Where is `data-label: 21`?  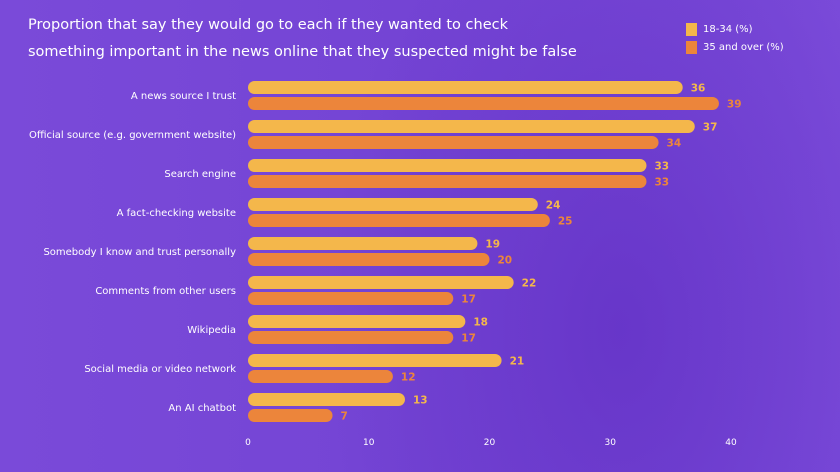 data-label: 21 is located at coordinates (517, 362).